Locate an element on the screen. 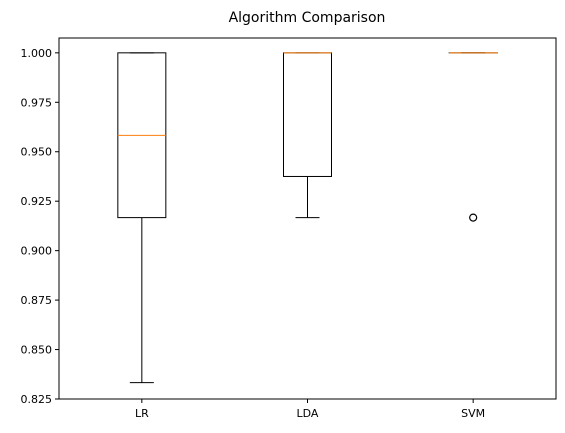  boxplot-svm is located at coordinates (473, 137).